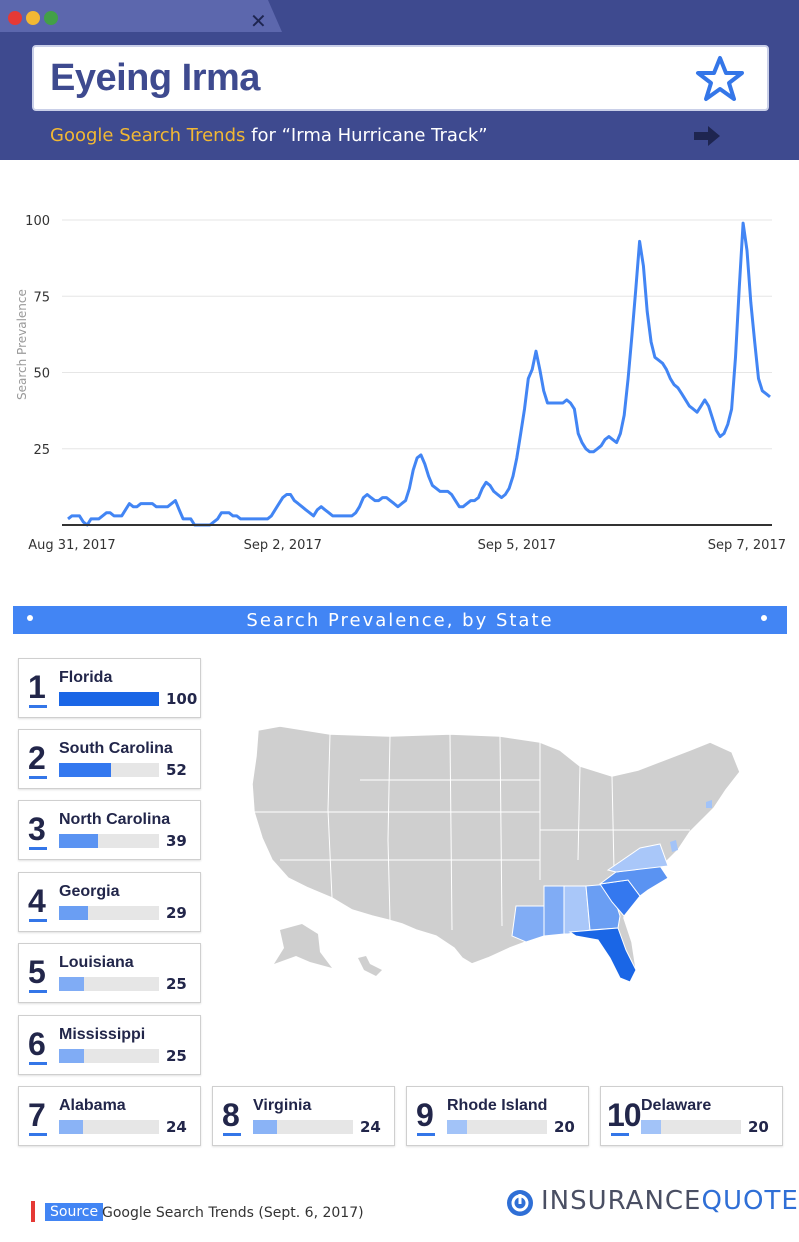 The width and height of the screenshot is (799, 1242). What do you see at coordinates (116, 748) in the screenshot?
I see `state-name: South Carolina` at bounding box center [116, 748].